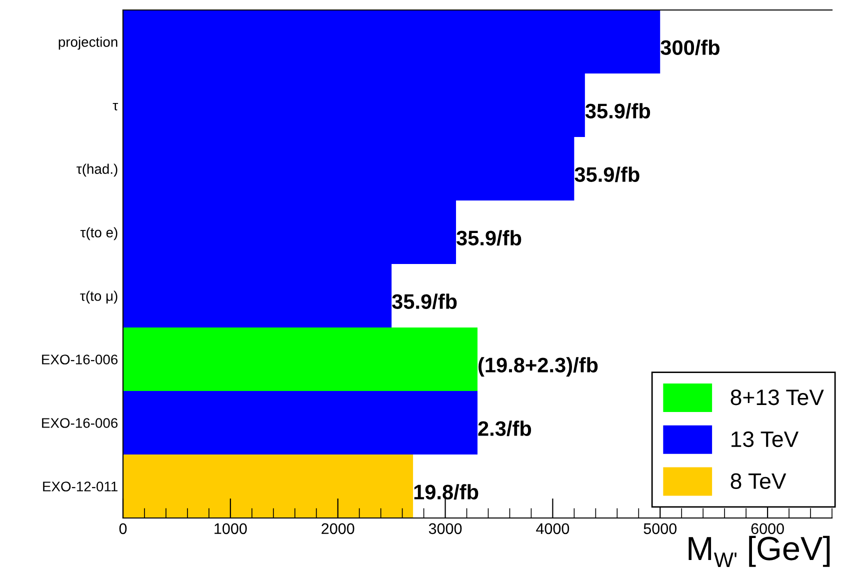 The width and height of the screenshot is (847, 572). What do you see at coordinates (97, 170) in the screenshot?
I see `y-tick-label: τ(had.)` at bounding box center [97, 170].